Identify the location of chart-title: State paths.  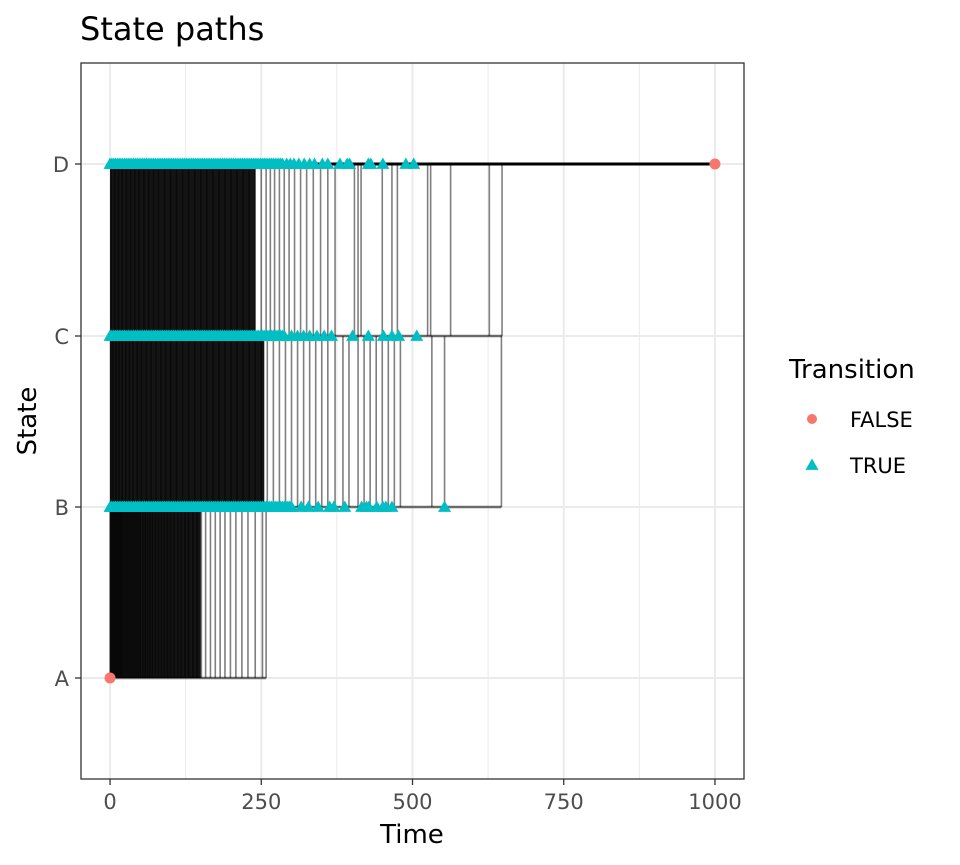
(172, 29).